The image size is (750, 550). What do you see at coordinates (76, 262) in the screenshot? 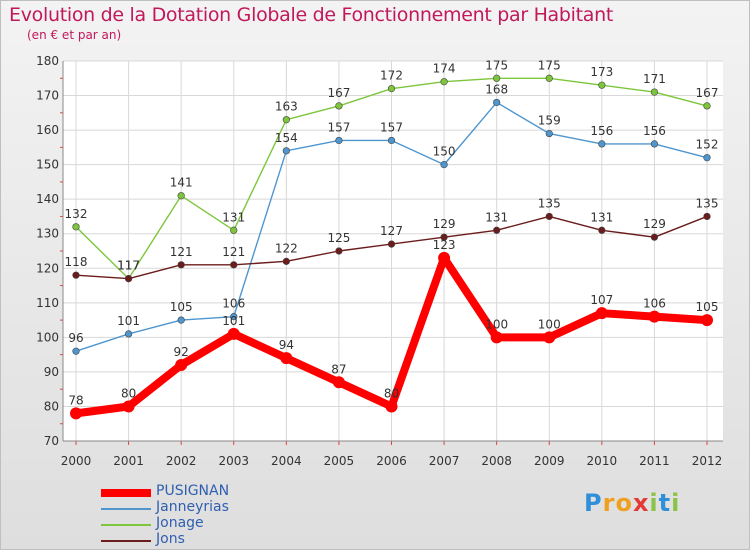
I see `data-label: 118` at bounding box center [76, 262].